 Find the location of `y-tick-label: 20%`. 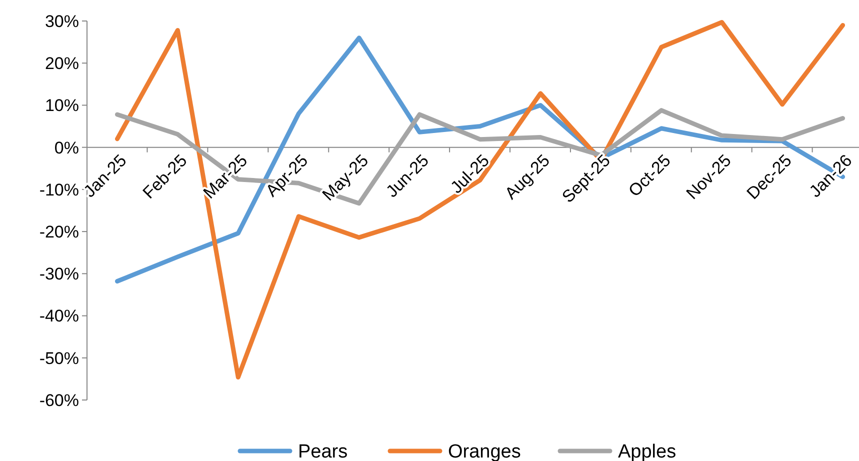

y-tick-label: 20% is located at coordinates (61, 64).